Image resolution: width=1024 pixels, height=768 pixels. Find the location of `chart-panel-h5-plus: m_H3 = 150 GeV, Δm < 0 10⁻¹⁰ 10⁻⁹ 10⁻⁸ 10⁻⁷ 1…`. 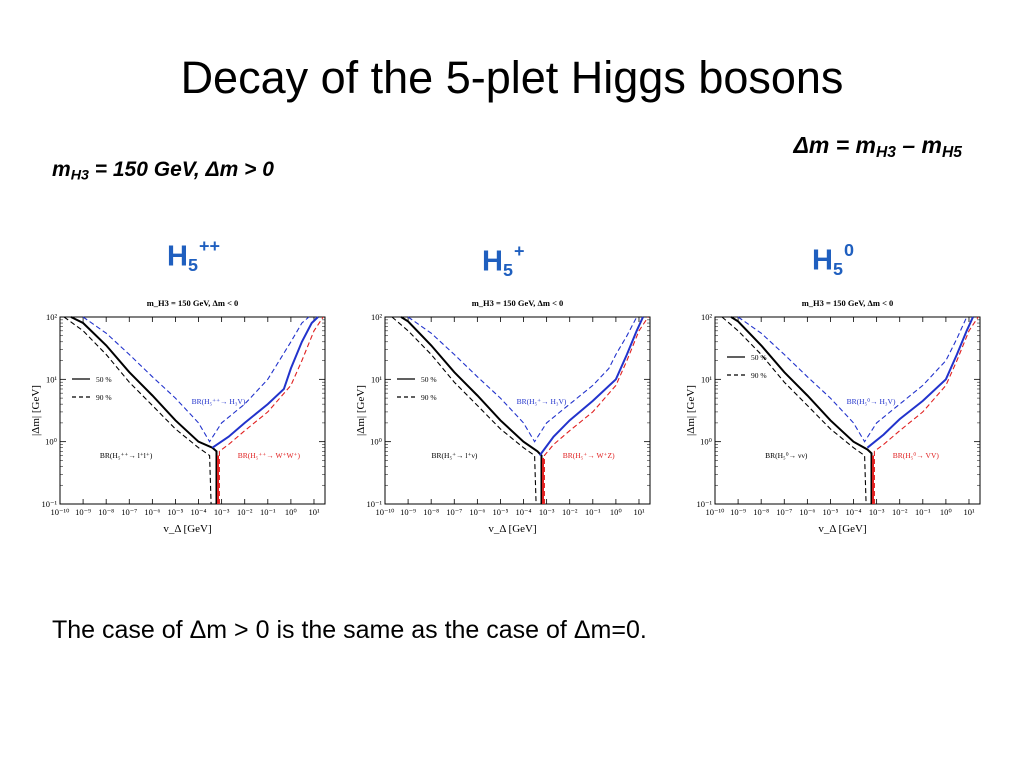

chart-panel-h5-plus: m_H3 = 150 GeV, Δm < 0 10⁻¹⁰ 10⁻⁹ 10⁻⁸ 10⁻⁷ 1… is located at coordinates (505, 417).